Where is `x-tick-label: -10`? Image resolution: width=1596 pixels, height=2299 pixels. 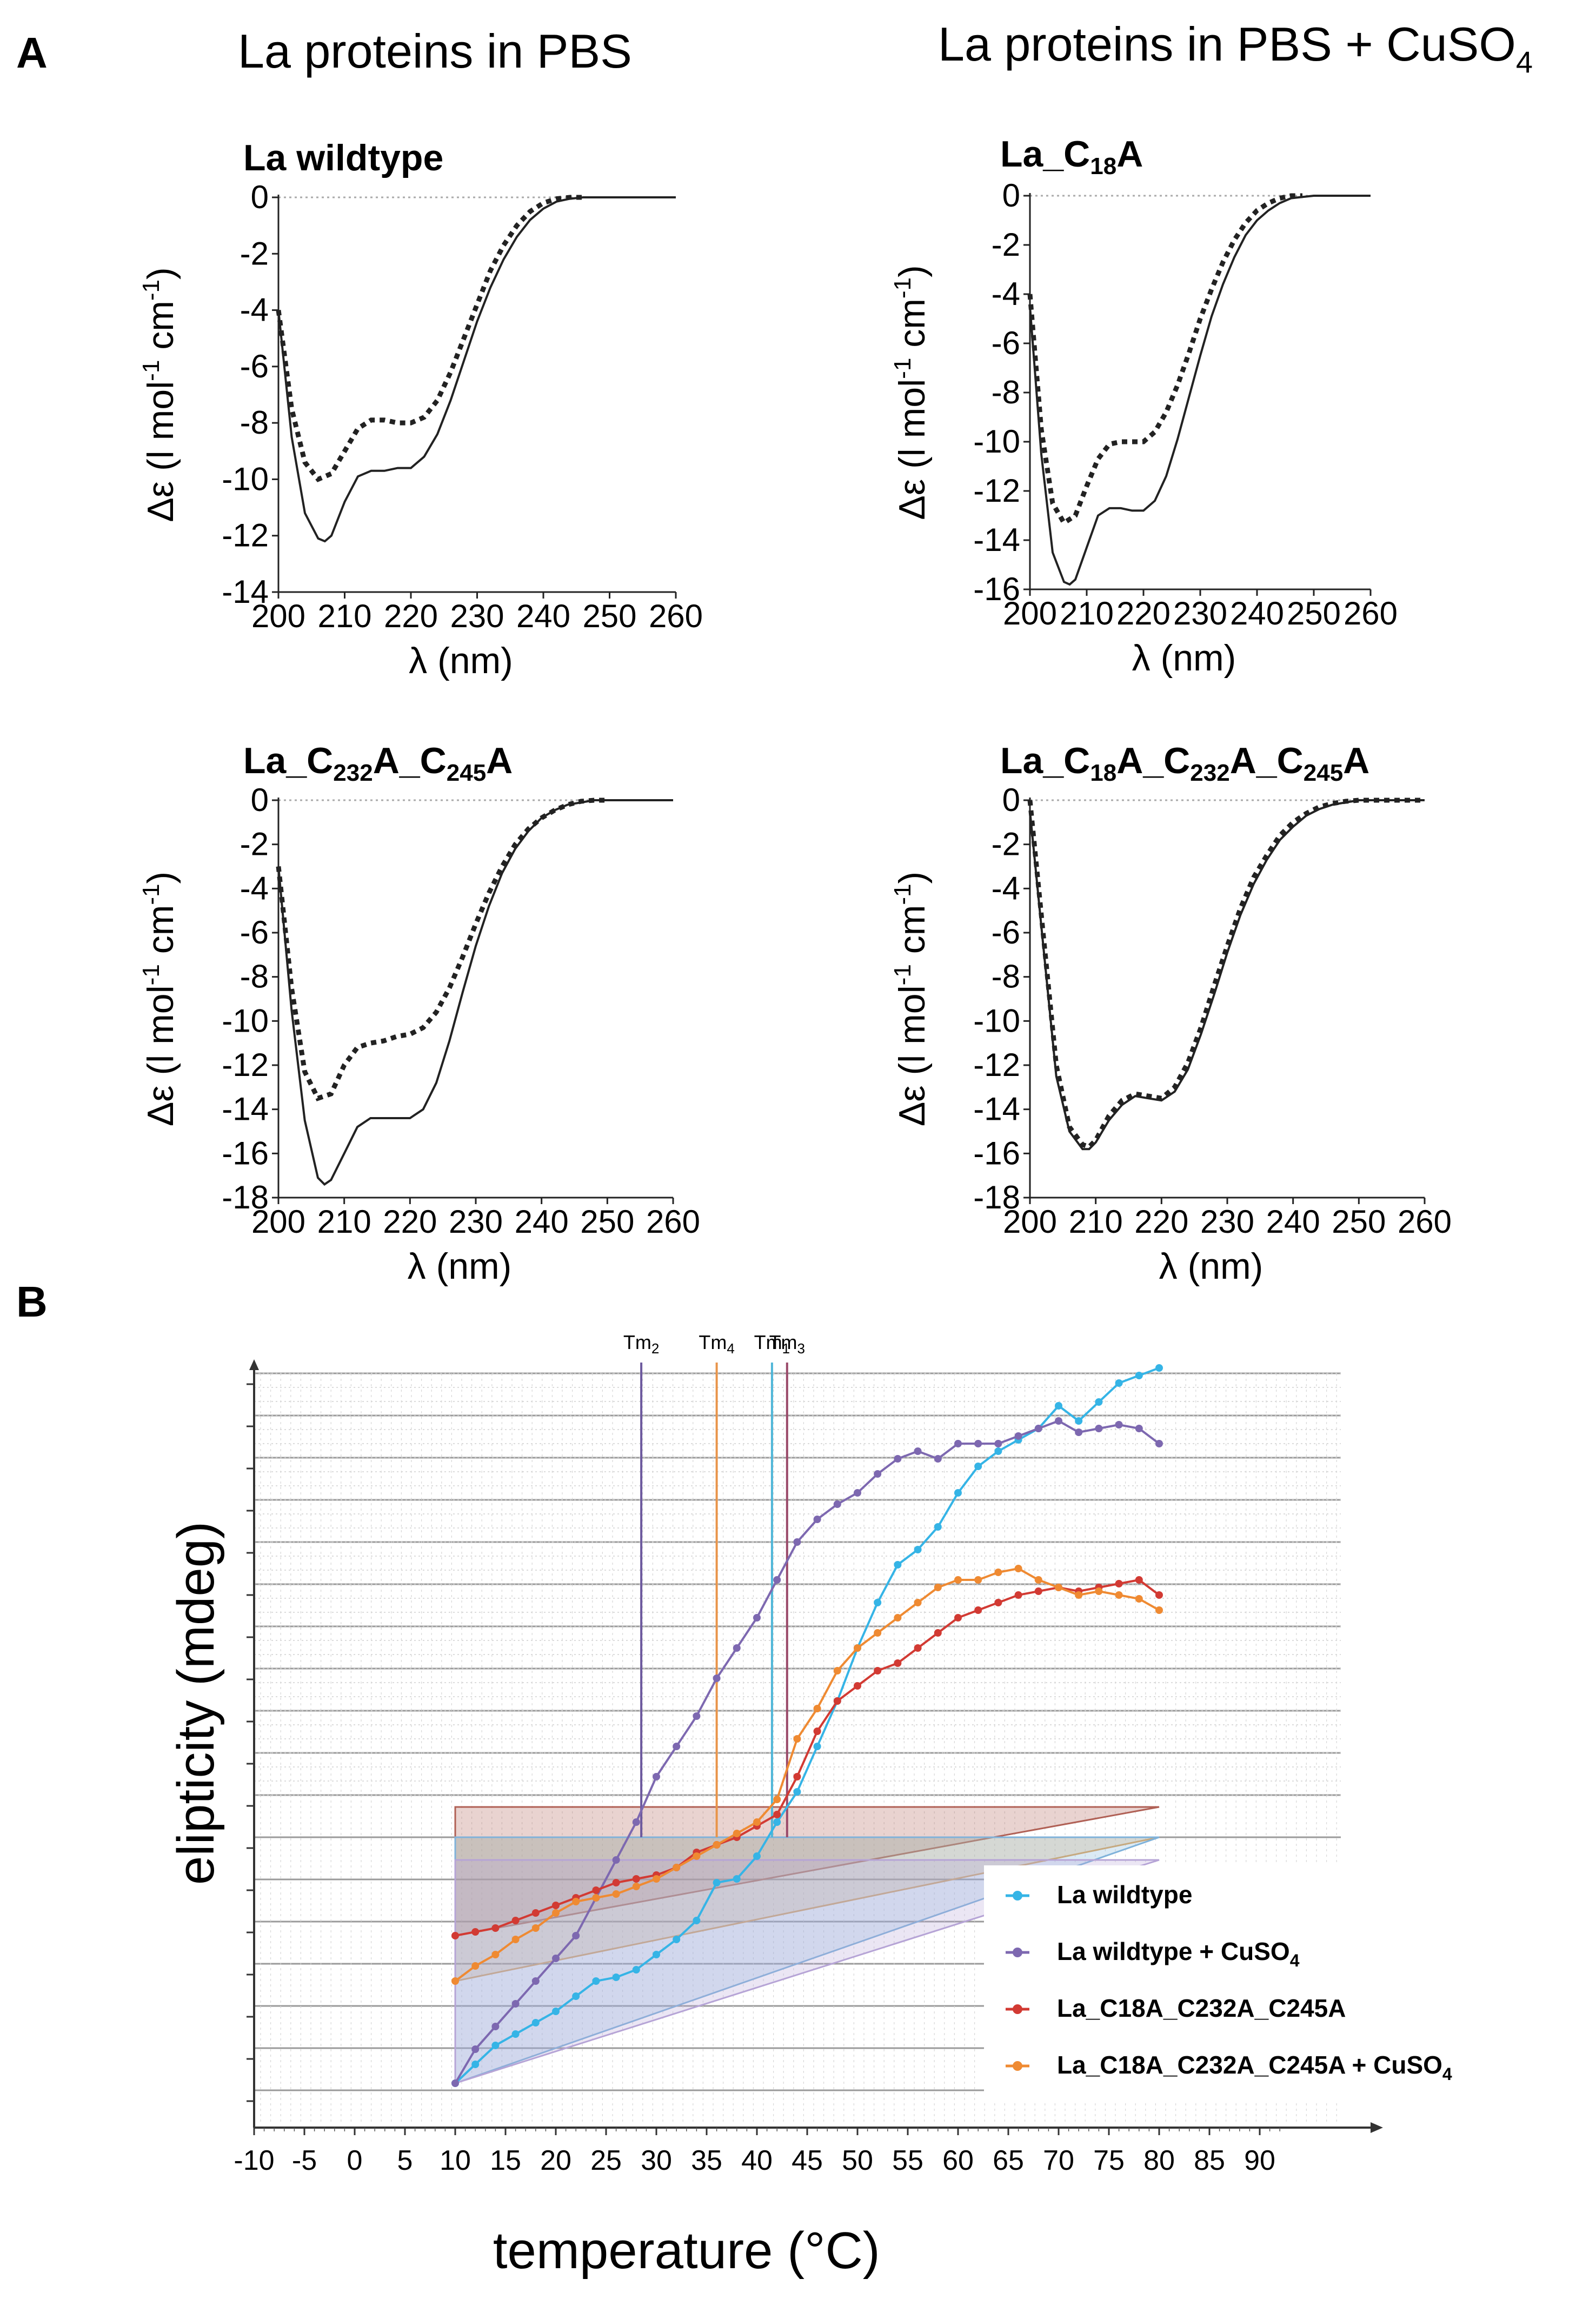
x-tick-label: -10 is located at coordinates (254, 2160).